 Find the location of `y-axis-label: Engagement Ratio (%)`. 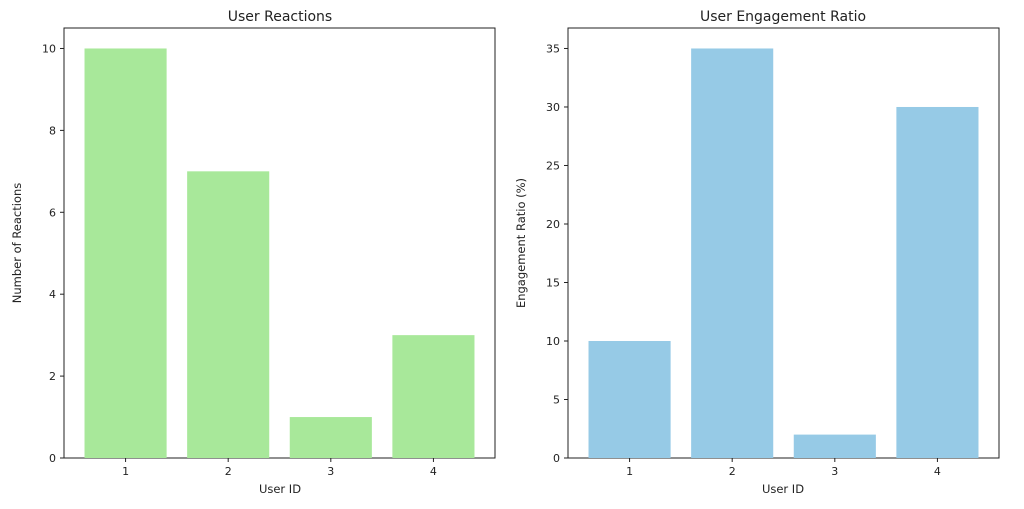

y-axis-label: Engagement Ratio (%) is located at coordinates (521, 243).